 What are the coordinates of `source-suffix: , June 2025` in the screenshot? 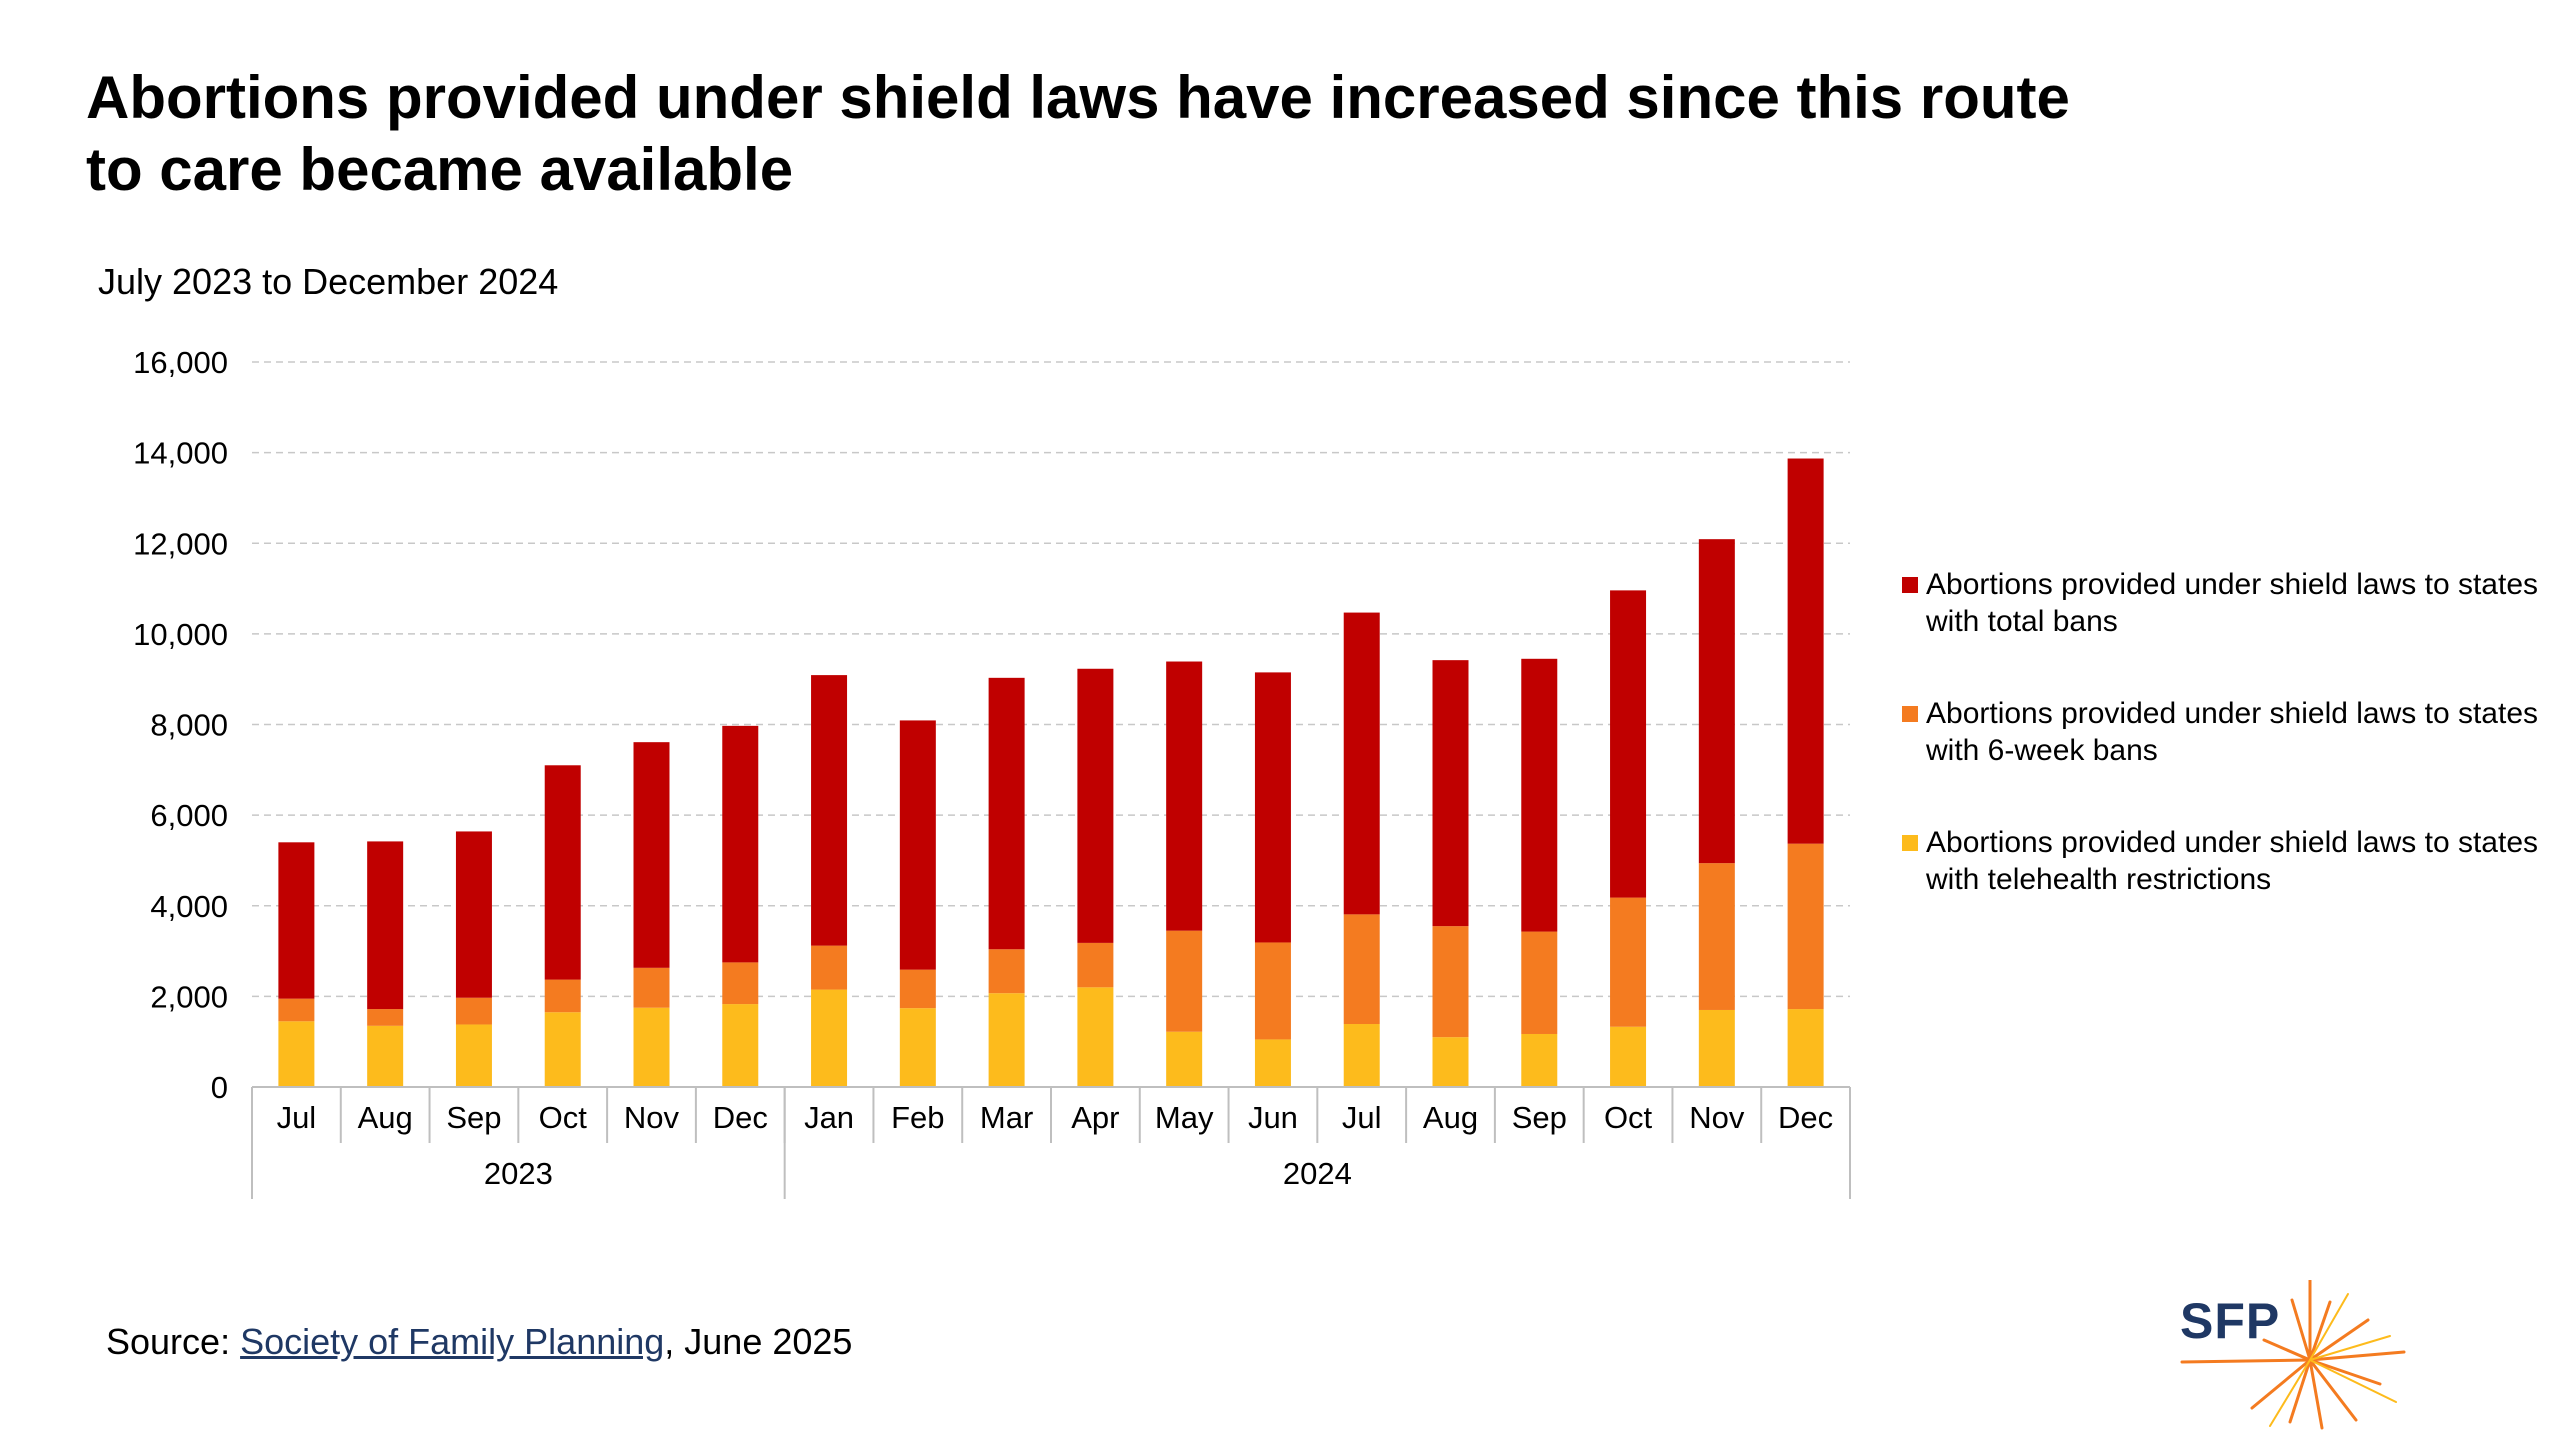 It's located at (758, 1341).